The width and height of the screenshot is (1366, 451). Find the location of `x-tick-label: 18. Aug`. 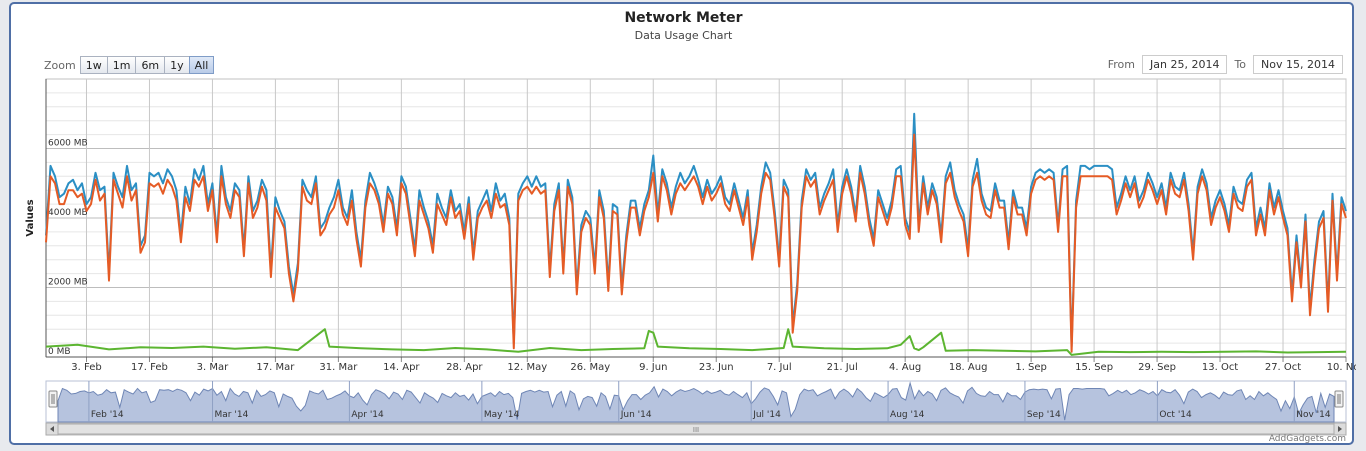

x-tick-label: 18. Aug is located at coordinates (968, 367).